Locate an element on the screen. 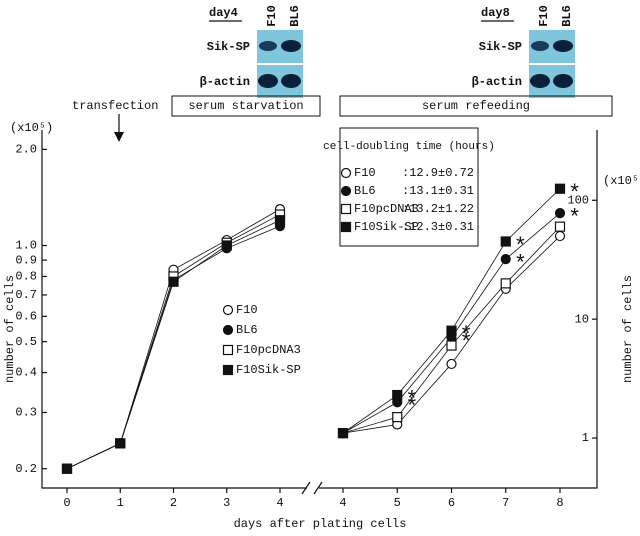 The image size is (640, 536). x-tick-label: 3 is located at coordinates (226, 503).